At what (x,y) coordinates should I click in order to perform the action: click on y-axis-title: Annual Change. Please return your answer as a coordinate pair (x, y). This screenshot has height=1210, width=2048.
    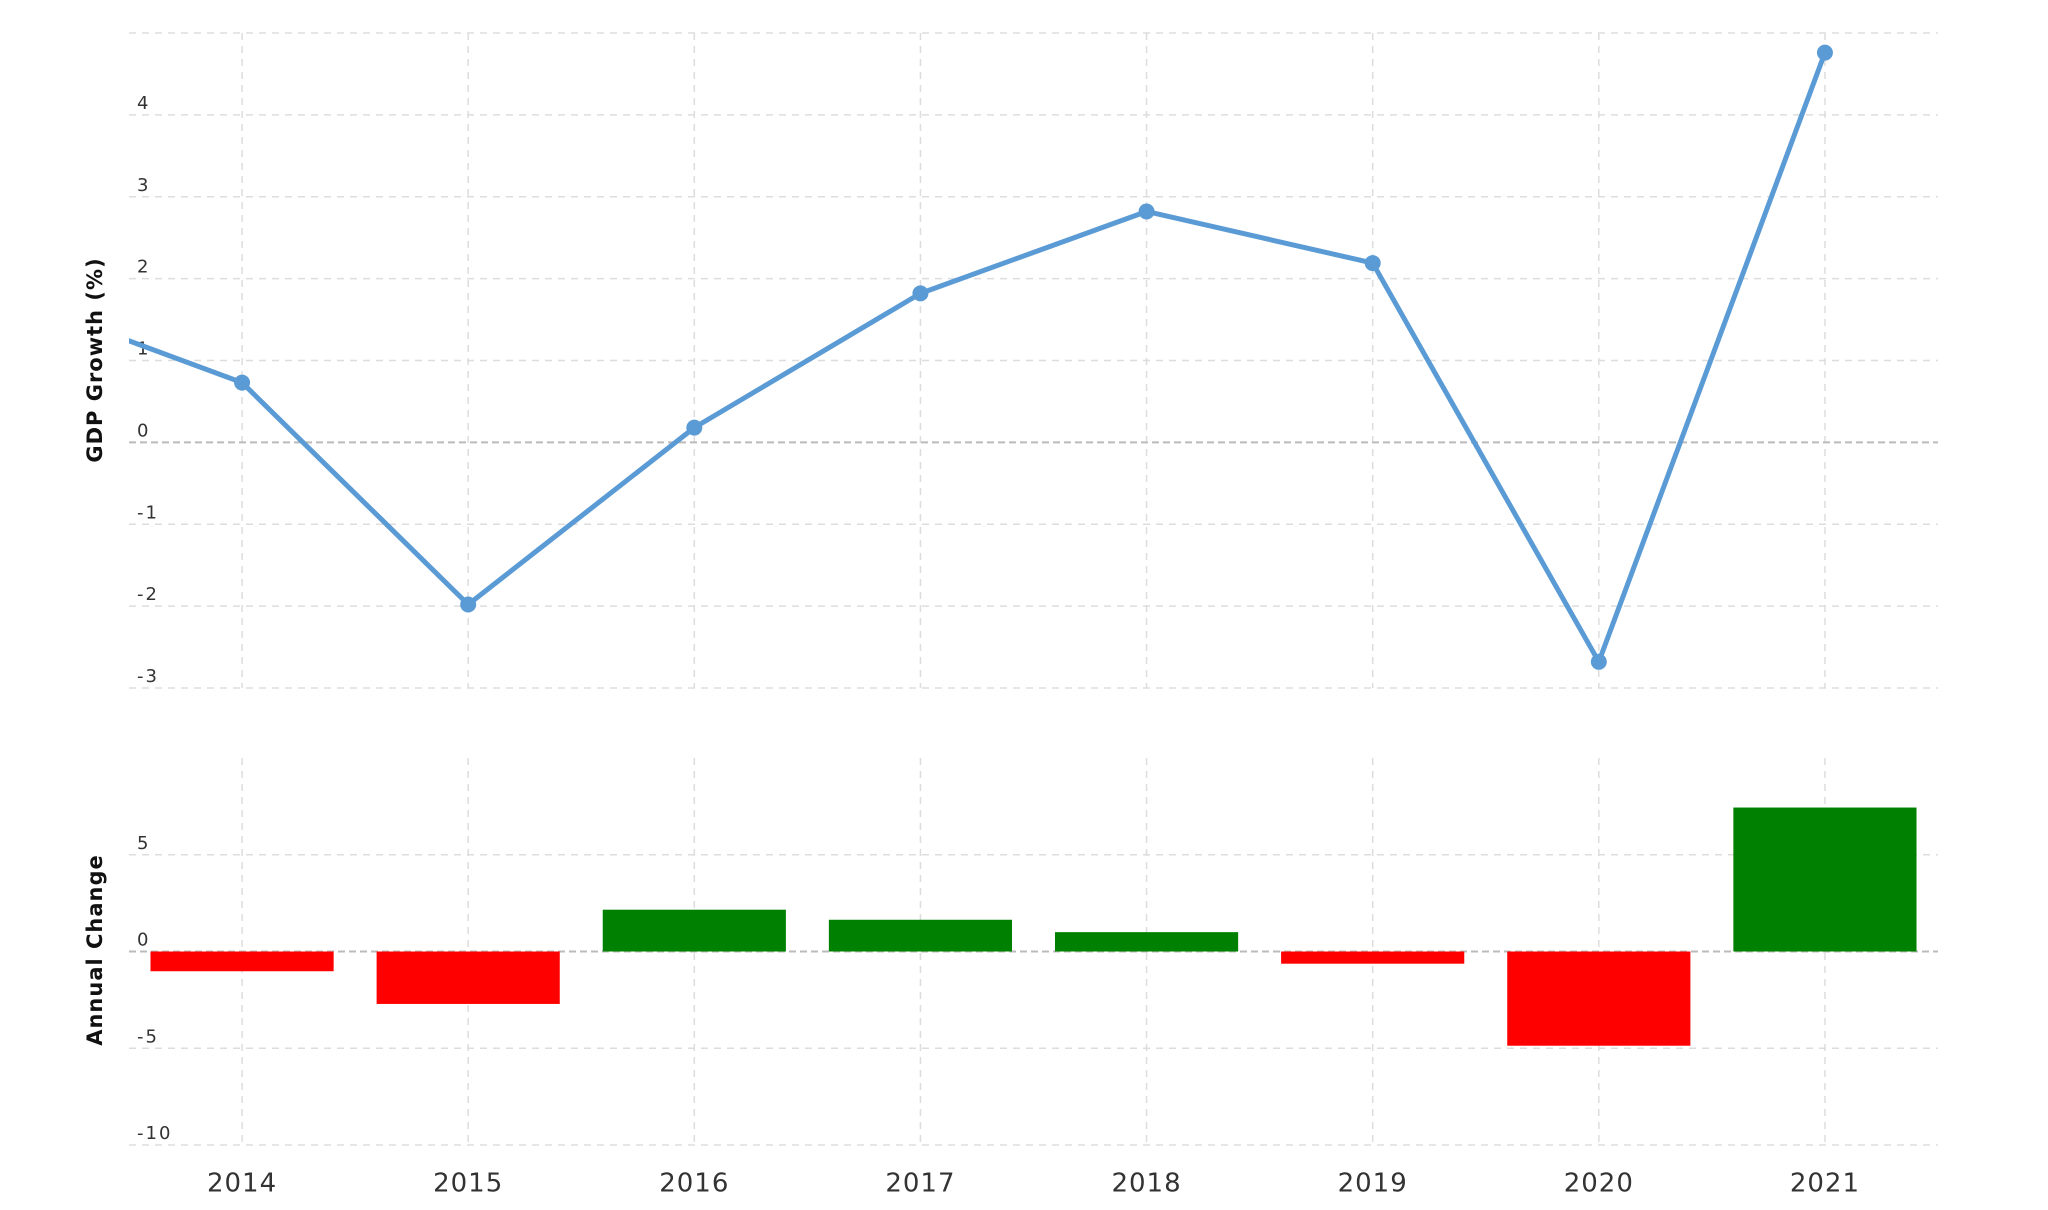
    Looking at the image, I should click on (95, 950).